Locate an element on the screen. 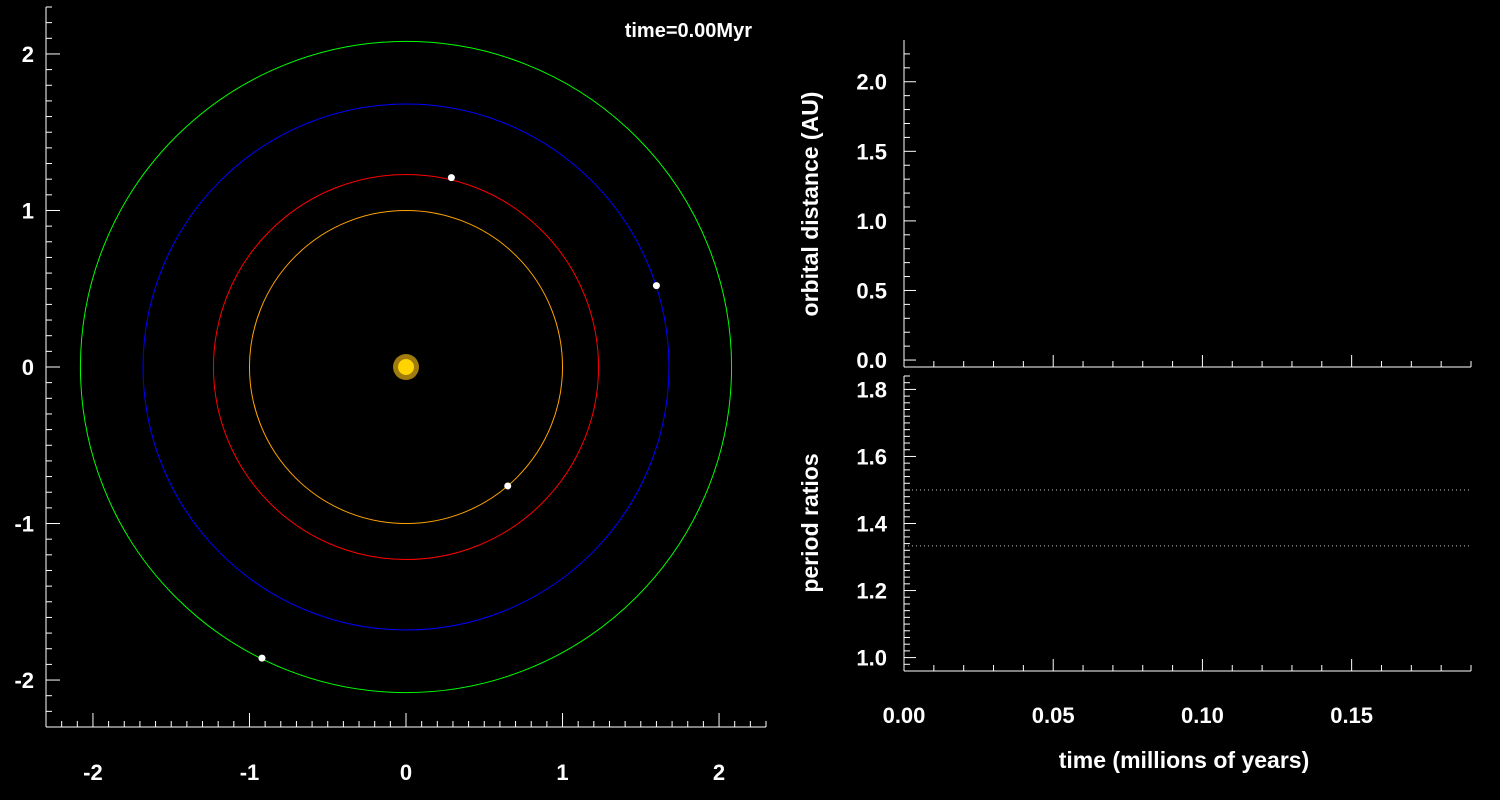 This screenshot has height=800, width=1500. ratio-y-axis-label: period ratios is located at coordinates (810, 522).